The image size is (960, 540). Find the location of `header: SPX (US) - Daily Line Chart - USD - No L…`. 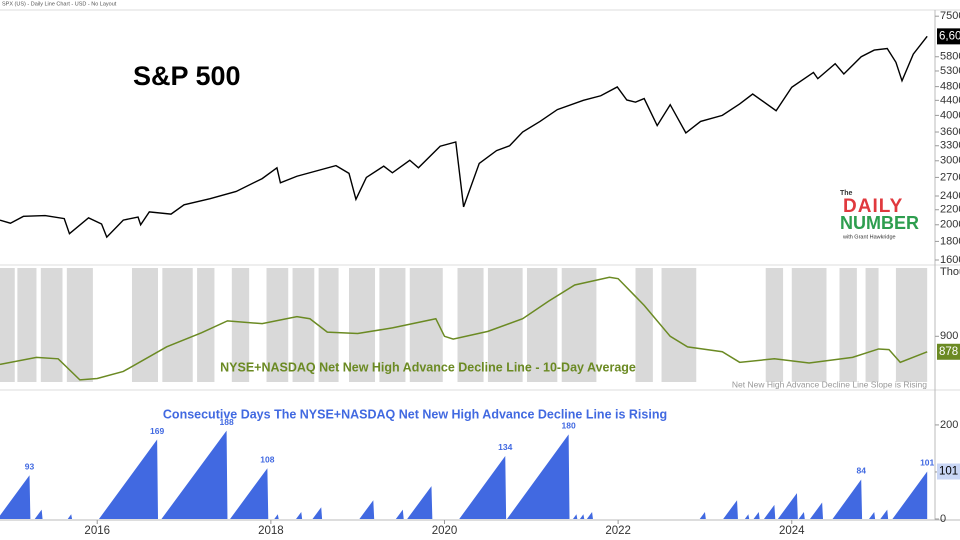

header: SPX (US) - Daily Line Chart - USD - No L… is located at coordinates (59, 4).